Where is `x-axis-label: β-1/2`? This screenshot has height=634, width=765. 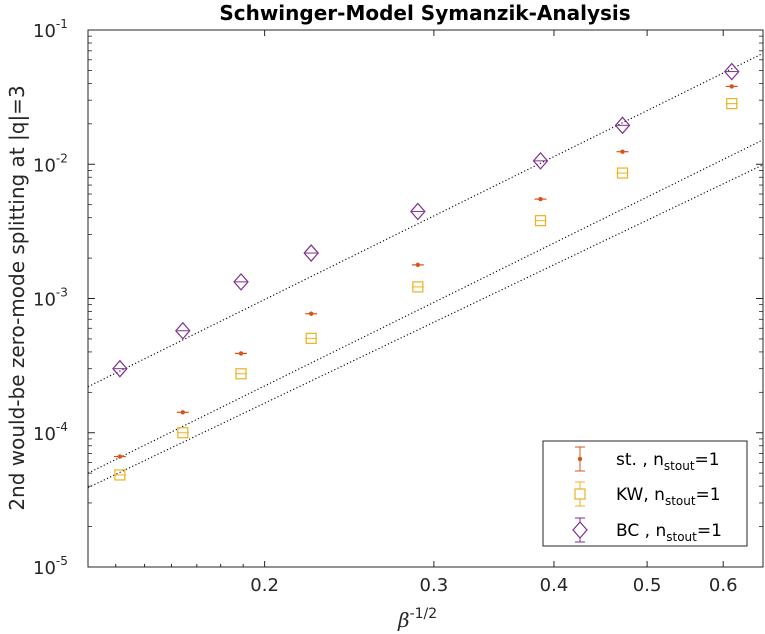 x-axis-label: β-1/2 is located at coordinates (417, 619).